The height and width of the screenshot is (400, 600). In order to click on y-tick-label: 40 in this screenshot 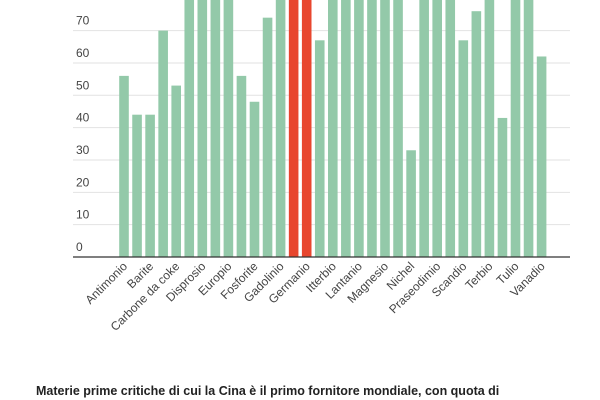, I will do `click(83, 118)`.